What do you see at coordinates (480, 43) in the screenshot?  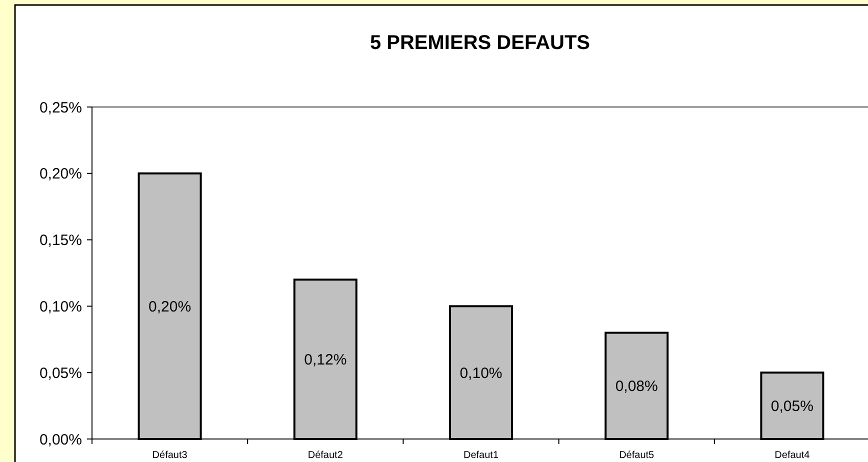 I see `chart-title: 5 PREMIERS DEFAUTS` at bounding box center [480, 43].